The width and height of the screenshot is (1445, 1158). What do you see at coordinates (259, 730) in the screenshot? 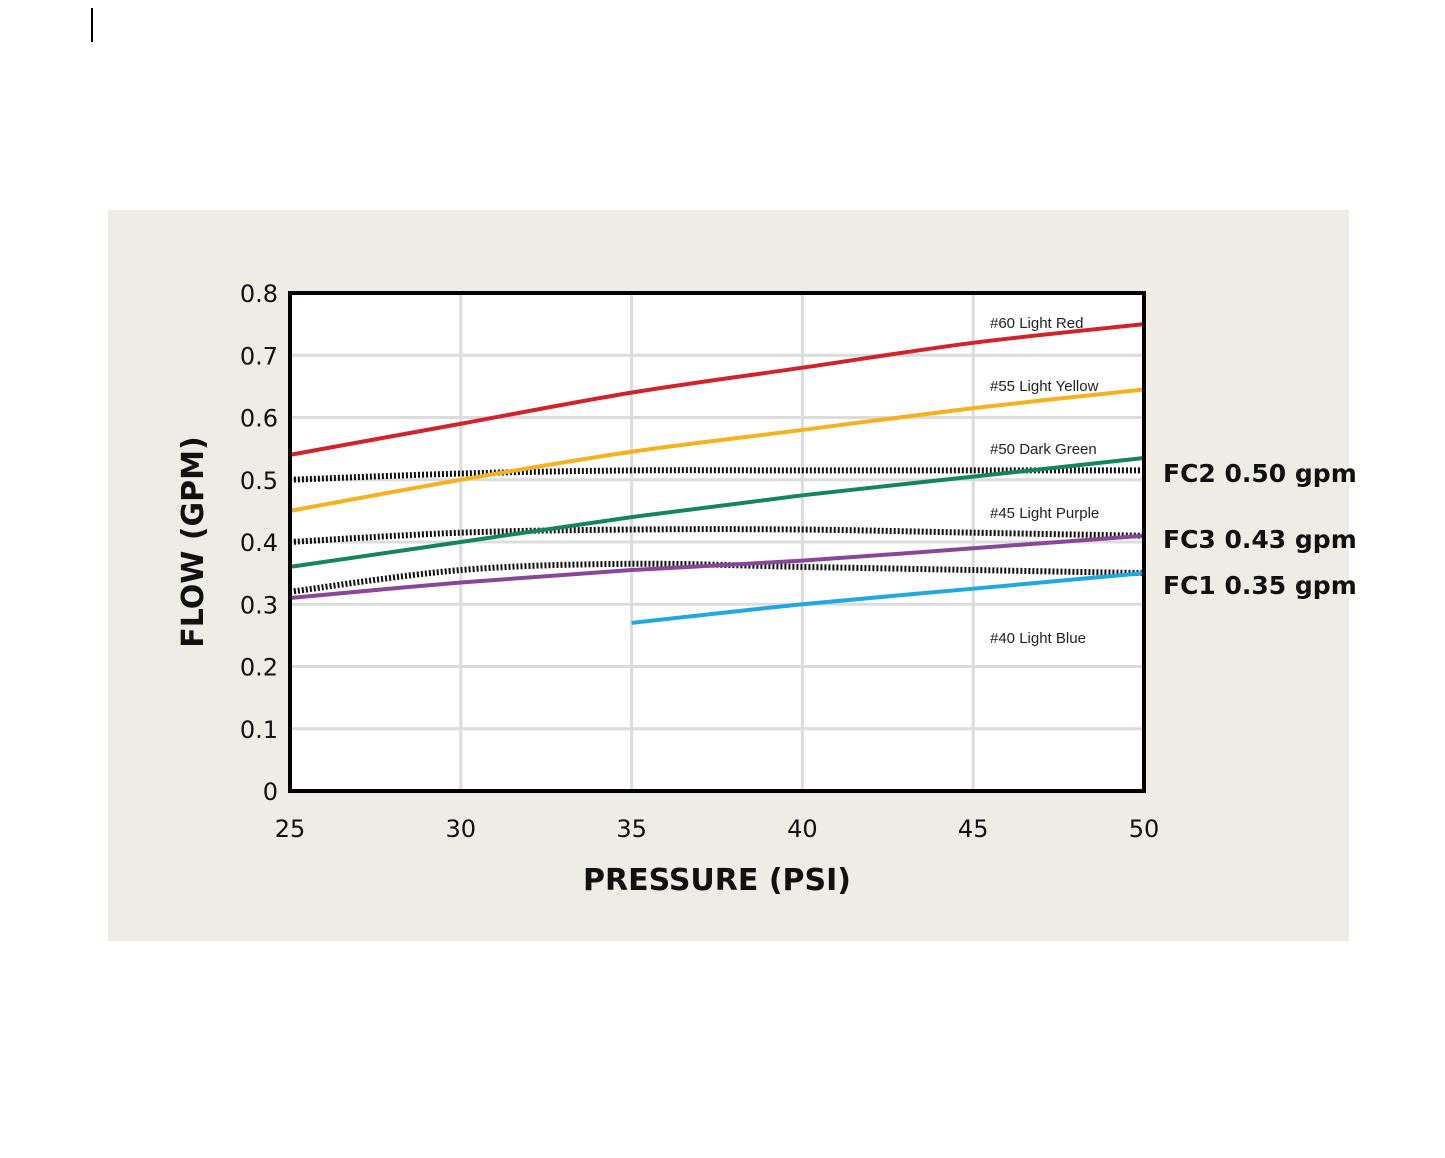
I see `y-tick-label: 0.1` at bounding box center [259, 730].